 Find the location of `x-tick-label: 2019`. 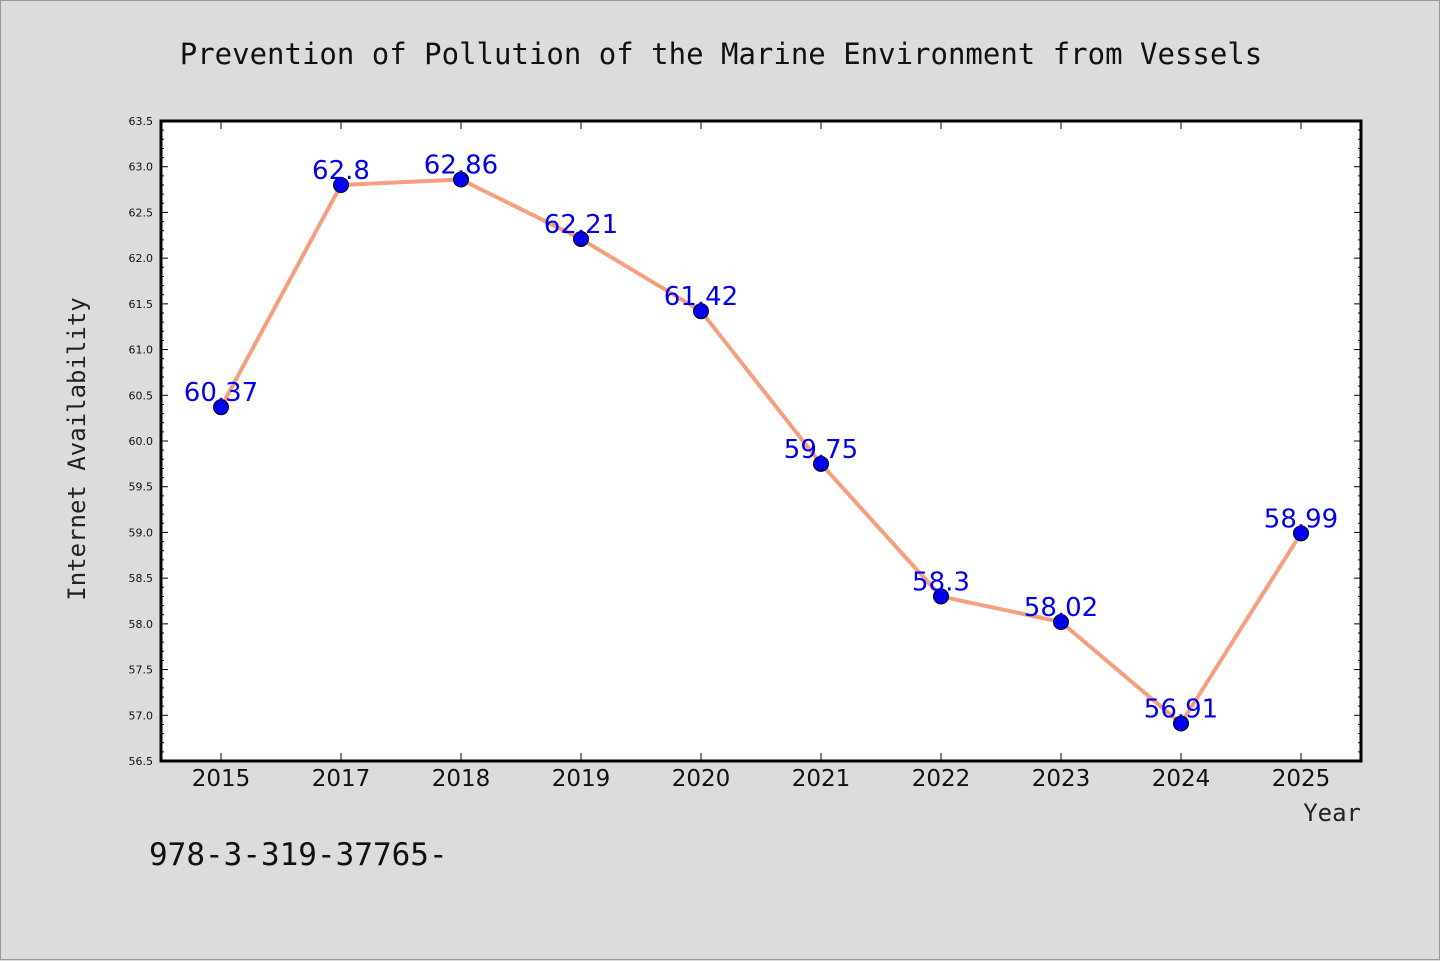

x-tick-label: 2019 is located at coordinates (581, 779).